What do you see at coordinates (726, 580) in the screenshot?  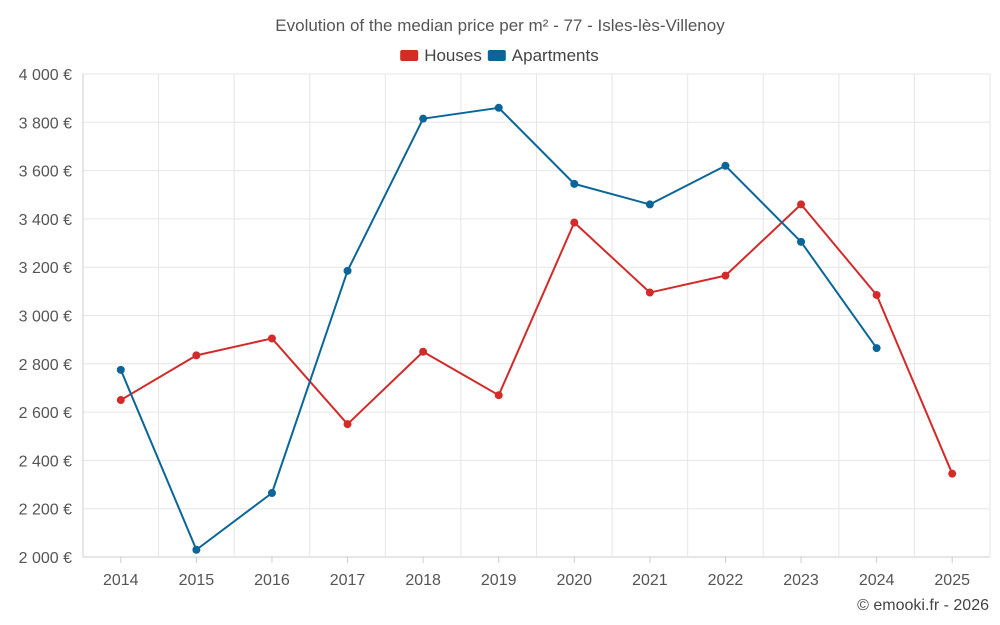 I see `x-tick-label: 2022` at bounding box center [726, 580].